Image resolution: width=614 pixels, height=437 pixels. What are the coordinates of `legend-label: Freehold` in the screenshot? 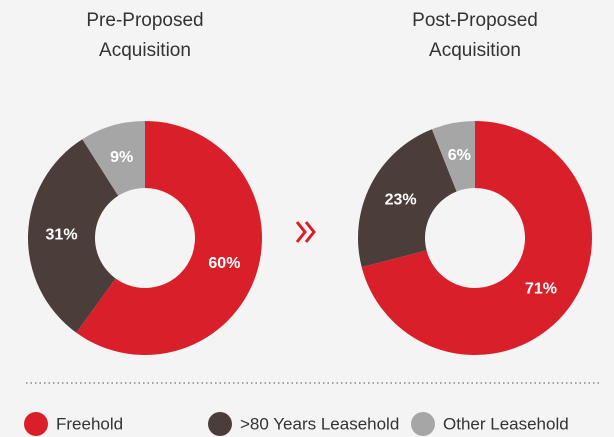 It's located at (89, 423).